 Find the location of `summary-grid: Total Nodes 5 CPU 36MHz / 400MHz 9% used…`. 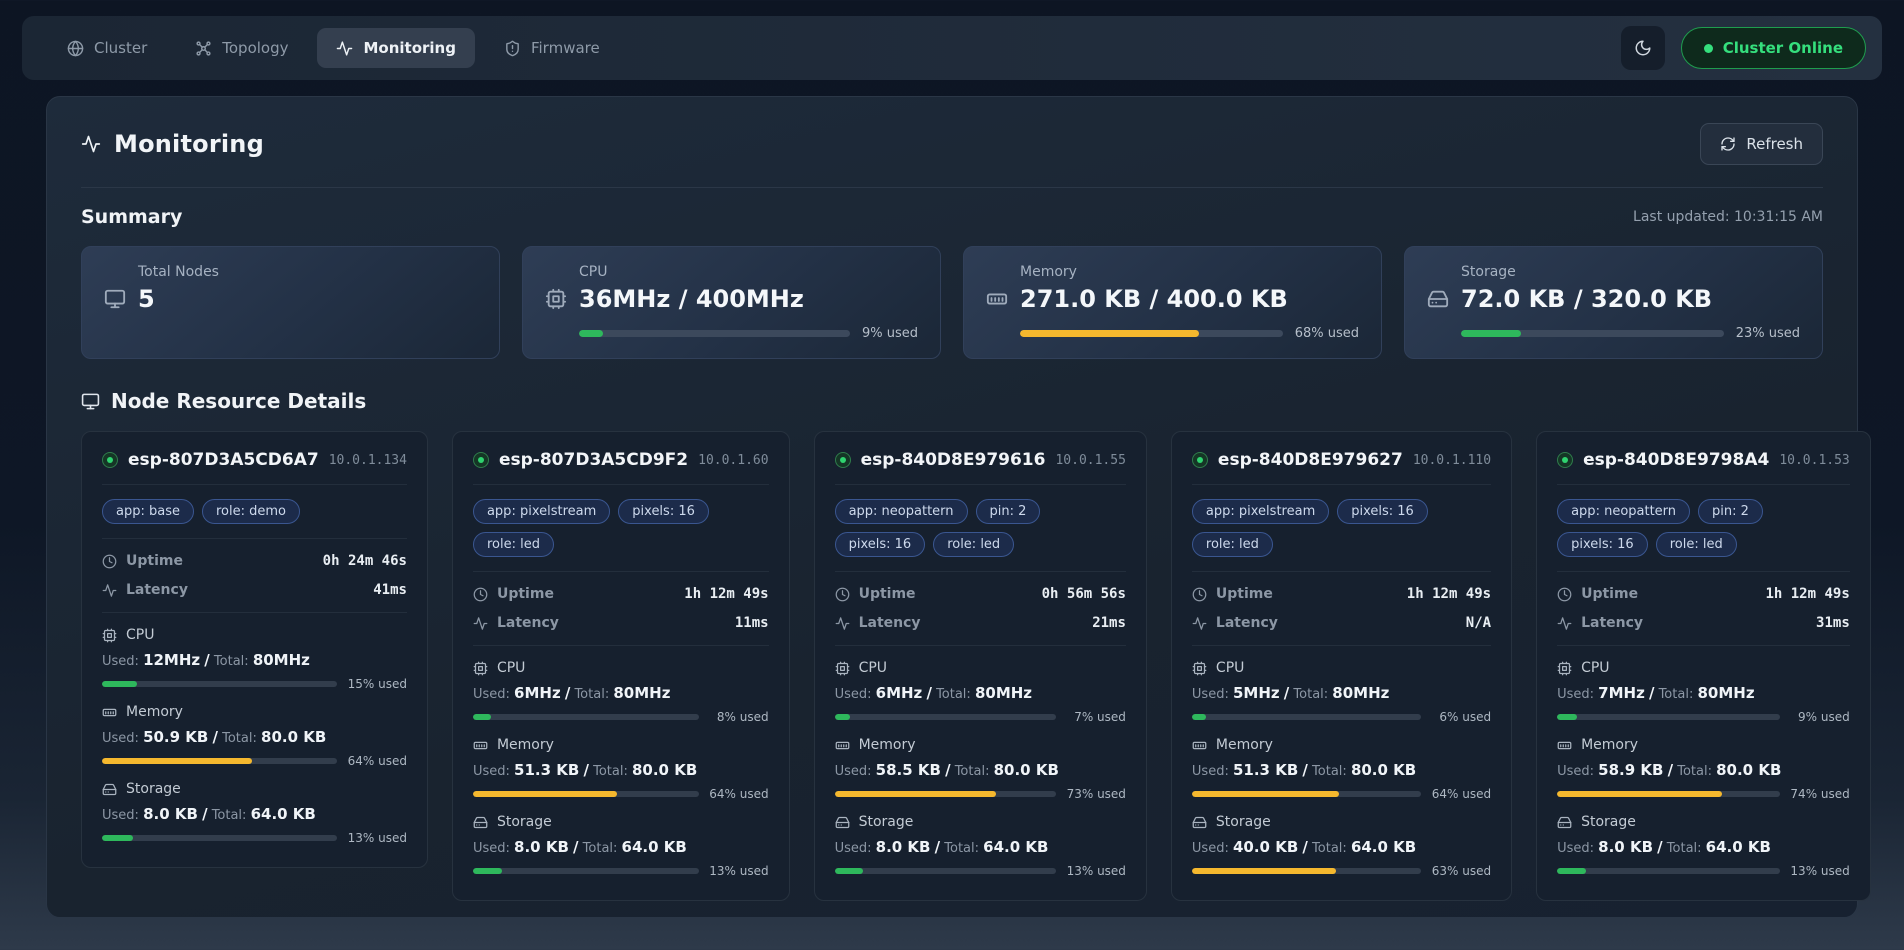

summary-grid: Total Nodes 5 CPU 36MHz / 400MHz 9% used… is located at coordinates (952, 302).